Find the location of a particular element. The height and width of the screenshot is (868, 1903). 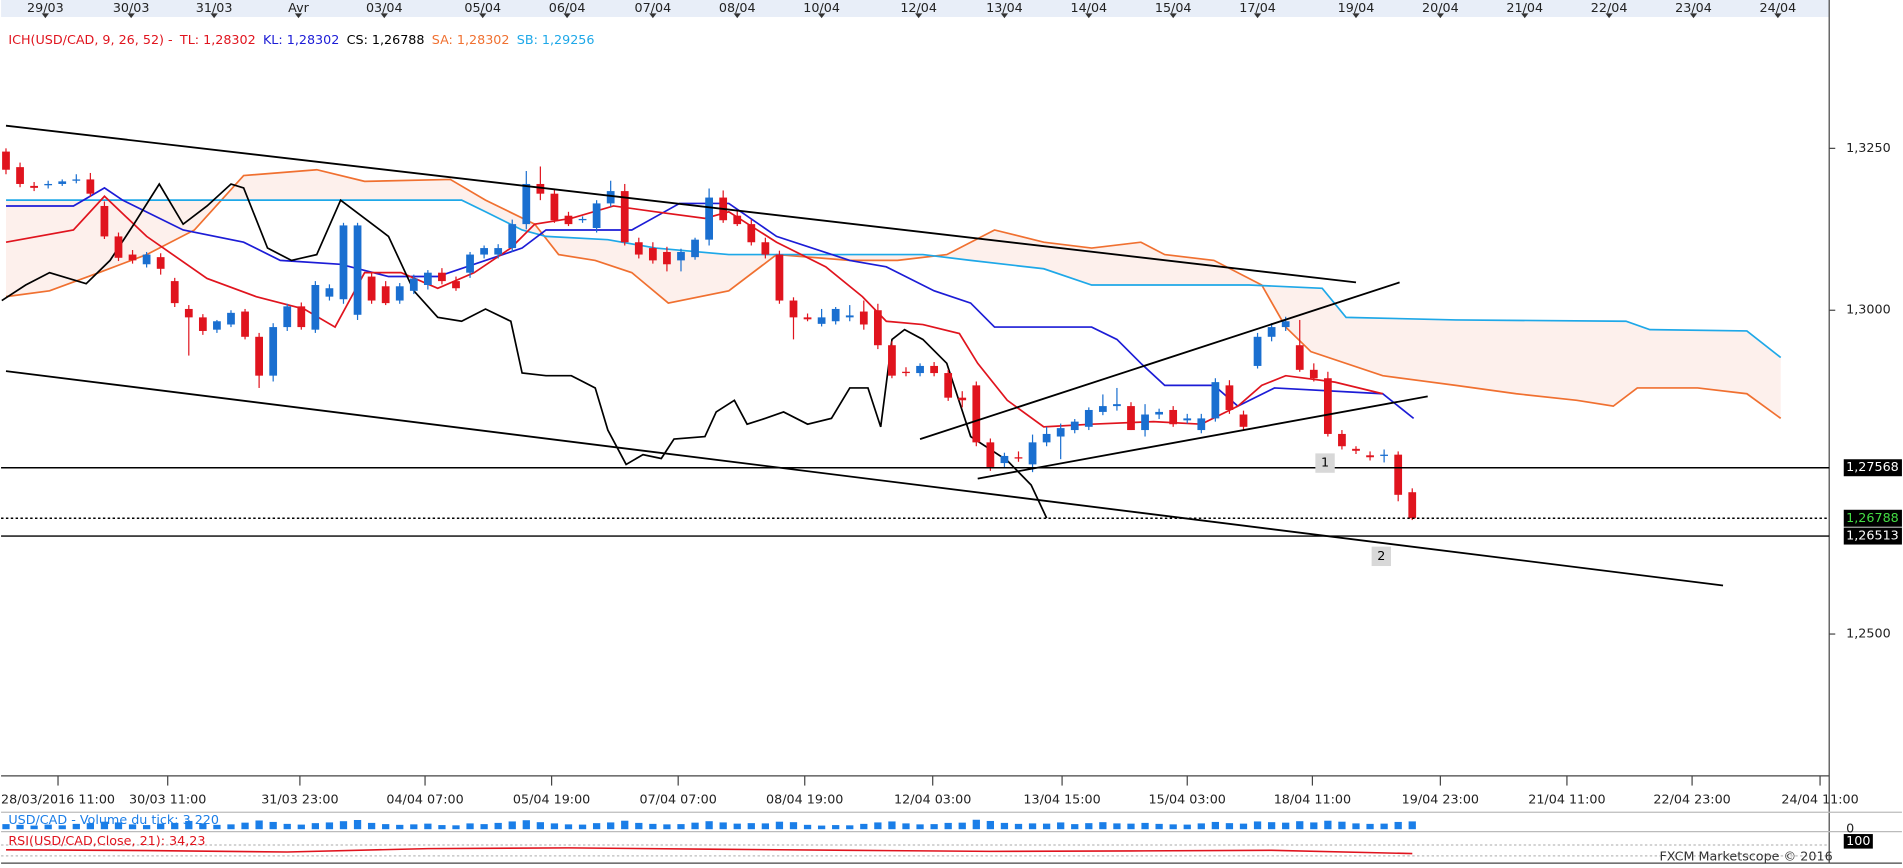

price-level-label: 1,26513 is located at coordinates (1872, 535).